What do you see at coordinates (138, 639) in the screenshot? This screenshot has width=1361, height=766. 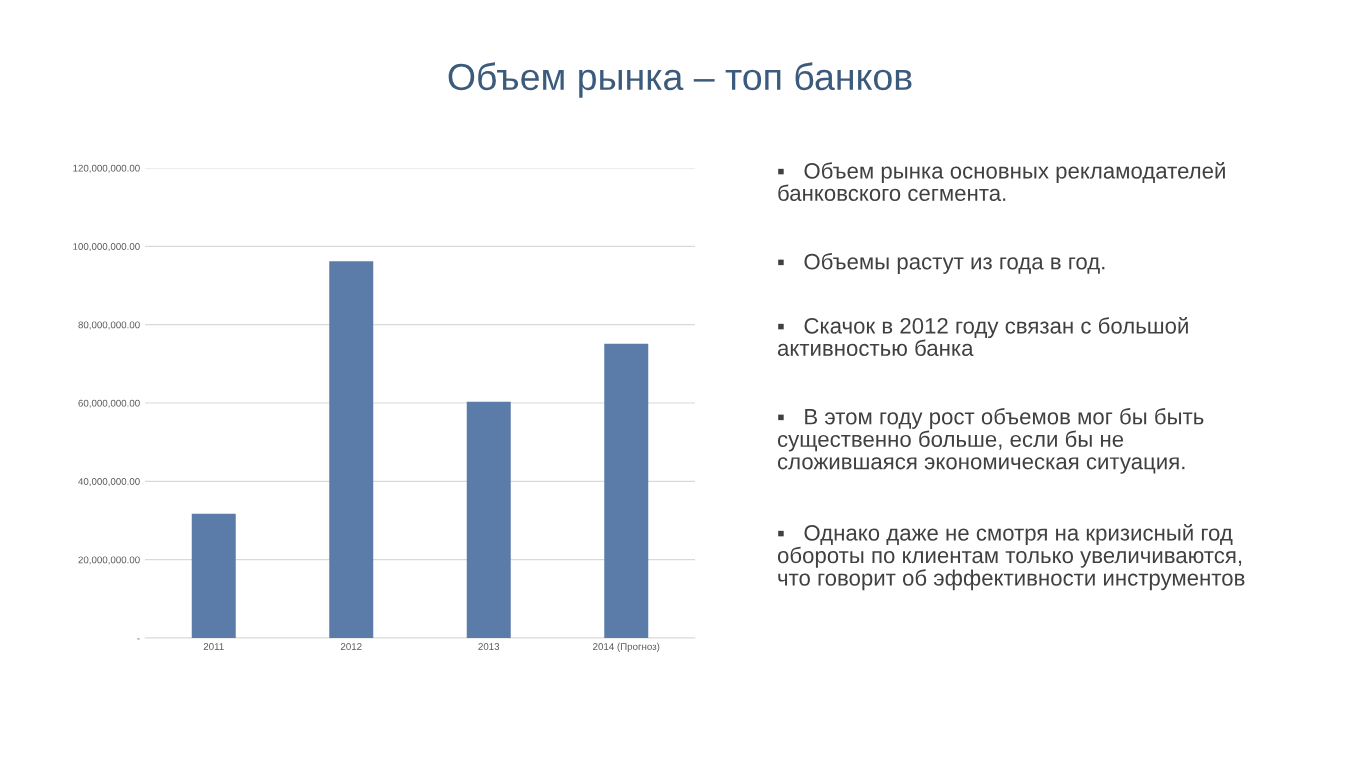 I see `y-tick-label: -` at bounding box center [138, 639].